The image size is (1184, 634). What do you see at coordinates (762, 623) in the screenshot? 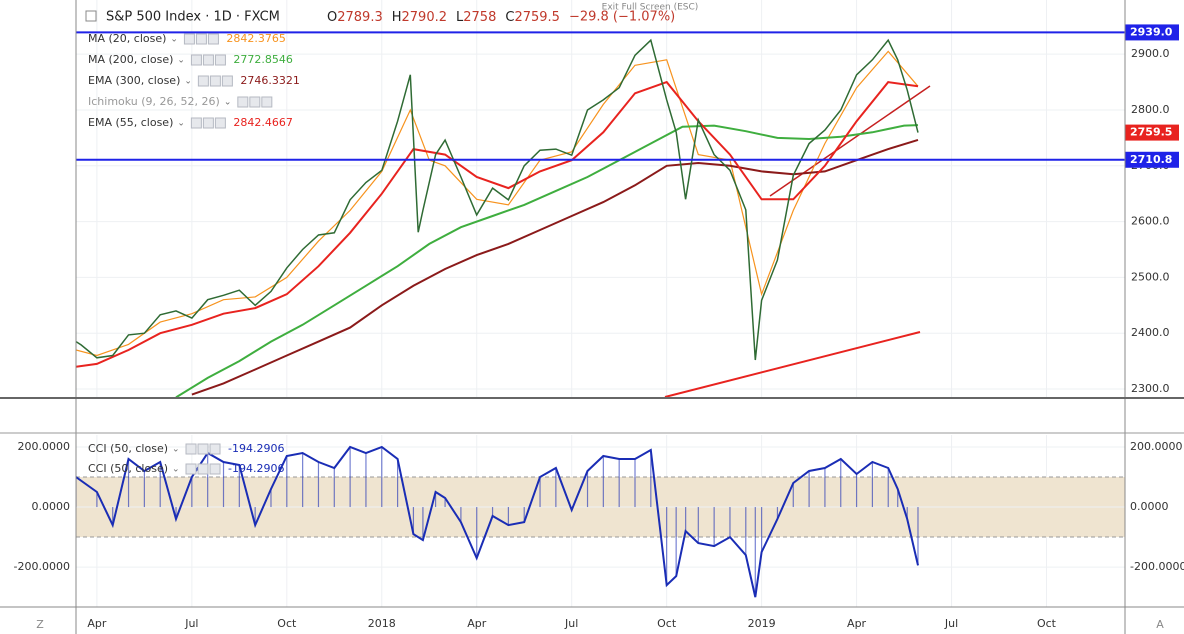
I see `x-tick-label: 2019` at bounding box center [762, 623].